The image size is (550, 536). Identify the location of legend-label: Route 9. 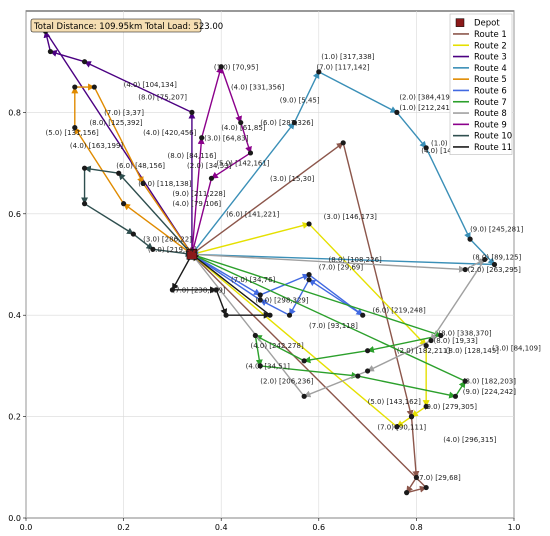
(490, 125).